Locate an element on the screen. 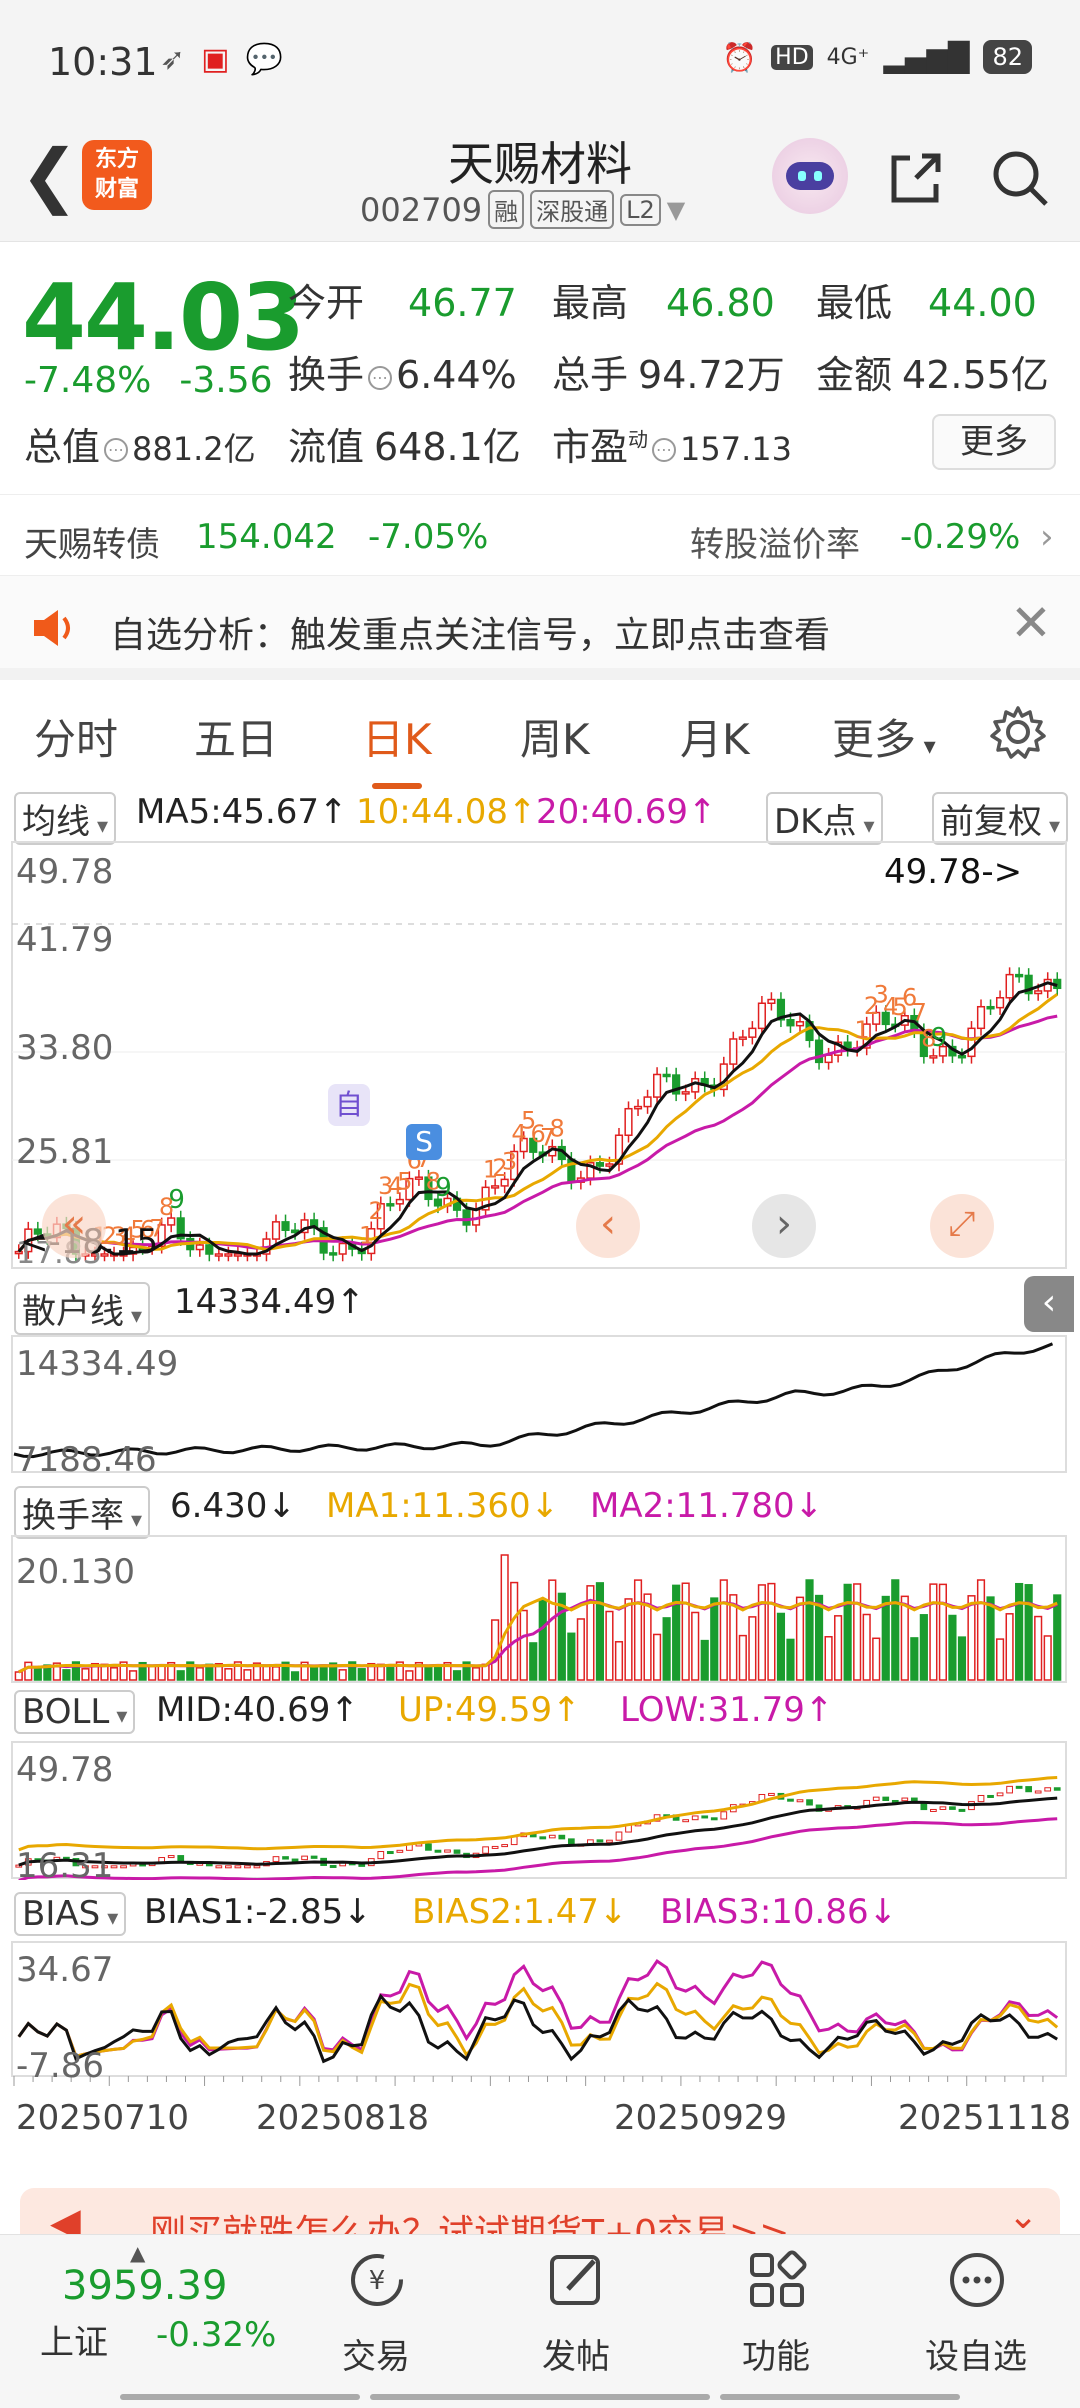  promo-collapse-icon: ⌄ is located at coordinates (1023, 2216).